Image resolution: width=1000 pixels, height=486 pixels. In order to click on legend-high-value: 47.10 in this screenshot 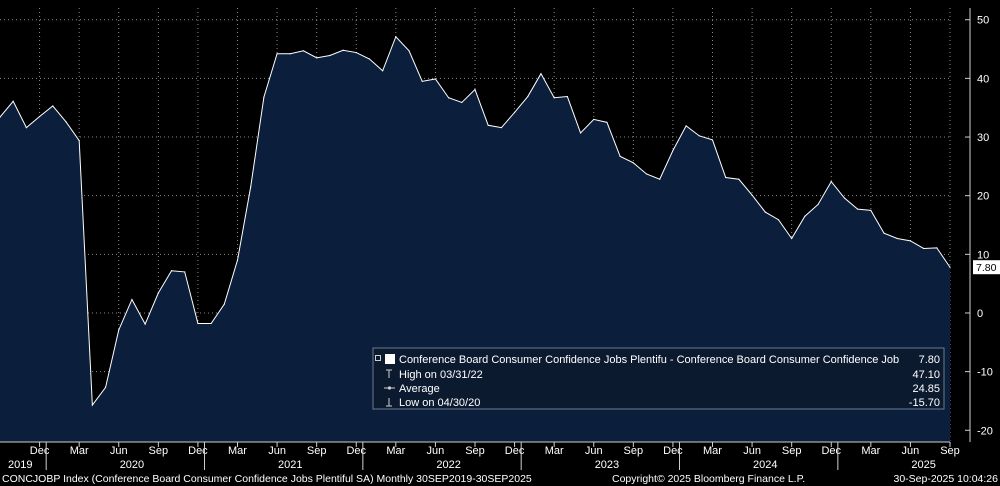, I will do `click(926, 375)`.